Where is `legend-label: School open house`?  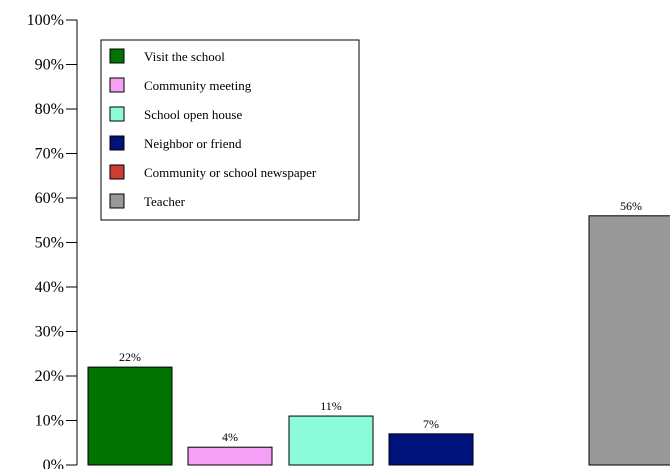 legend-label: School open house is located at coordinates (193, 114).